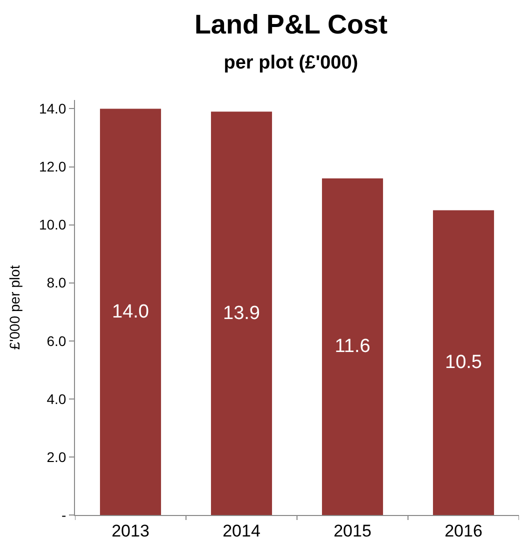  What do you see at coordinates (52, 224) in the screenshot?
I see `y-tick-label: 10.0` at bounding box center [52, 224].